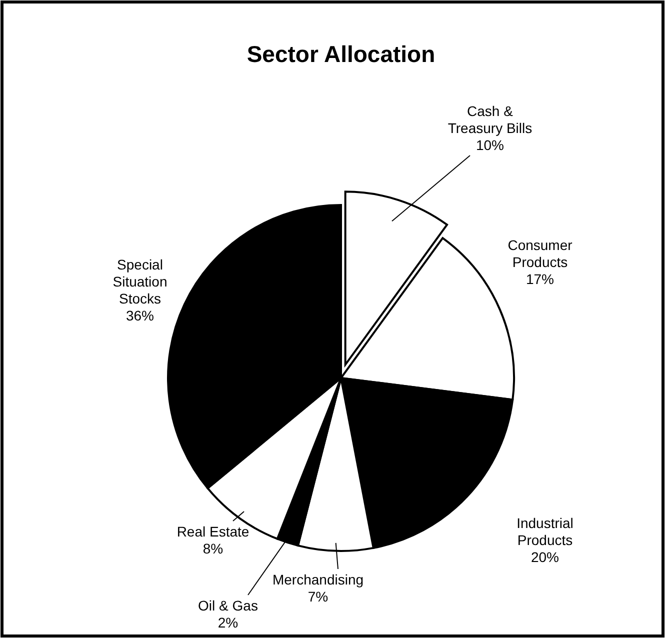 The height and width of the screenshot is (638, 665). I want to click on chart-title: Sector Allocation, so click(341, 54).